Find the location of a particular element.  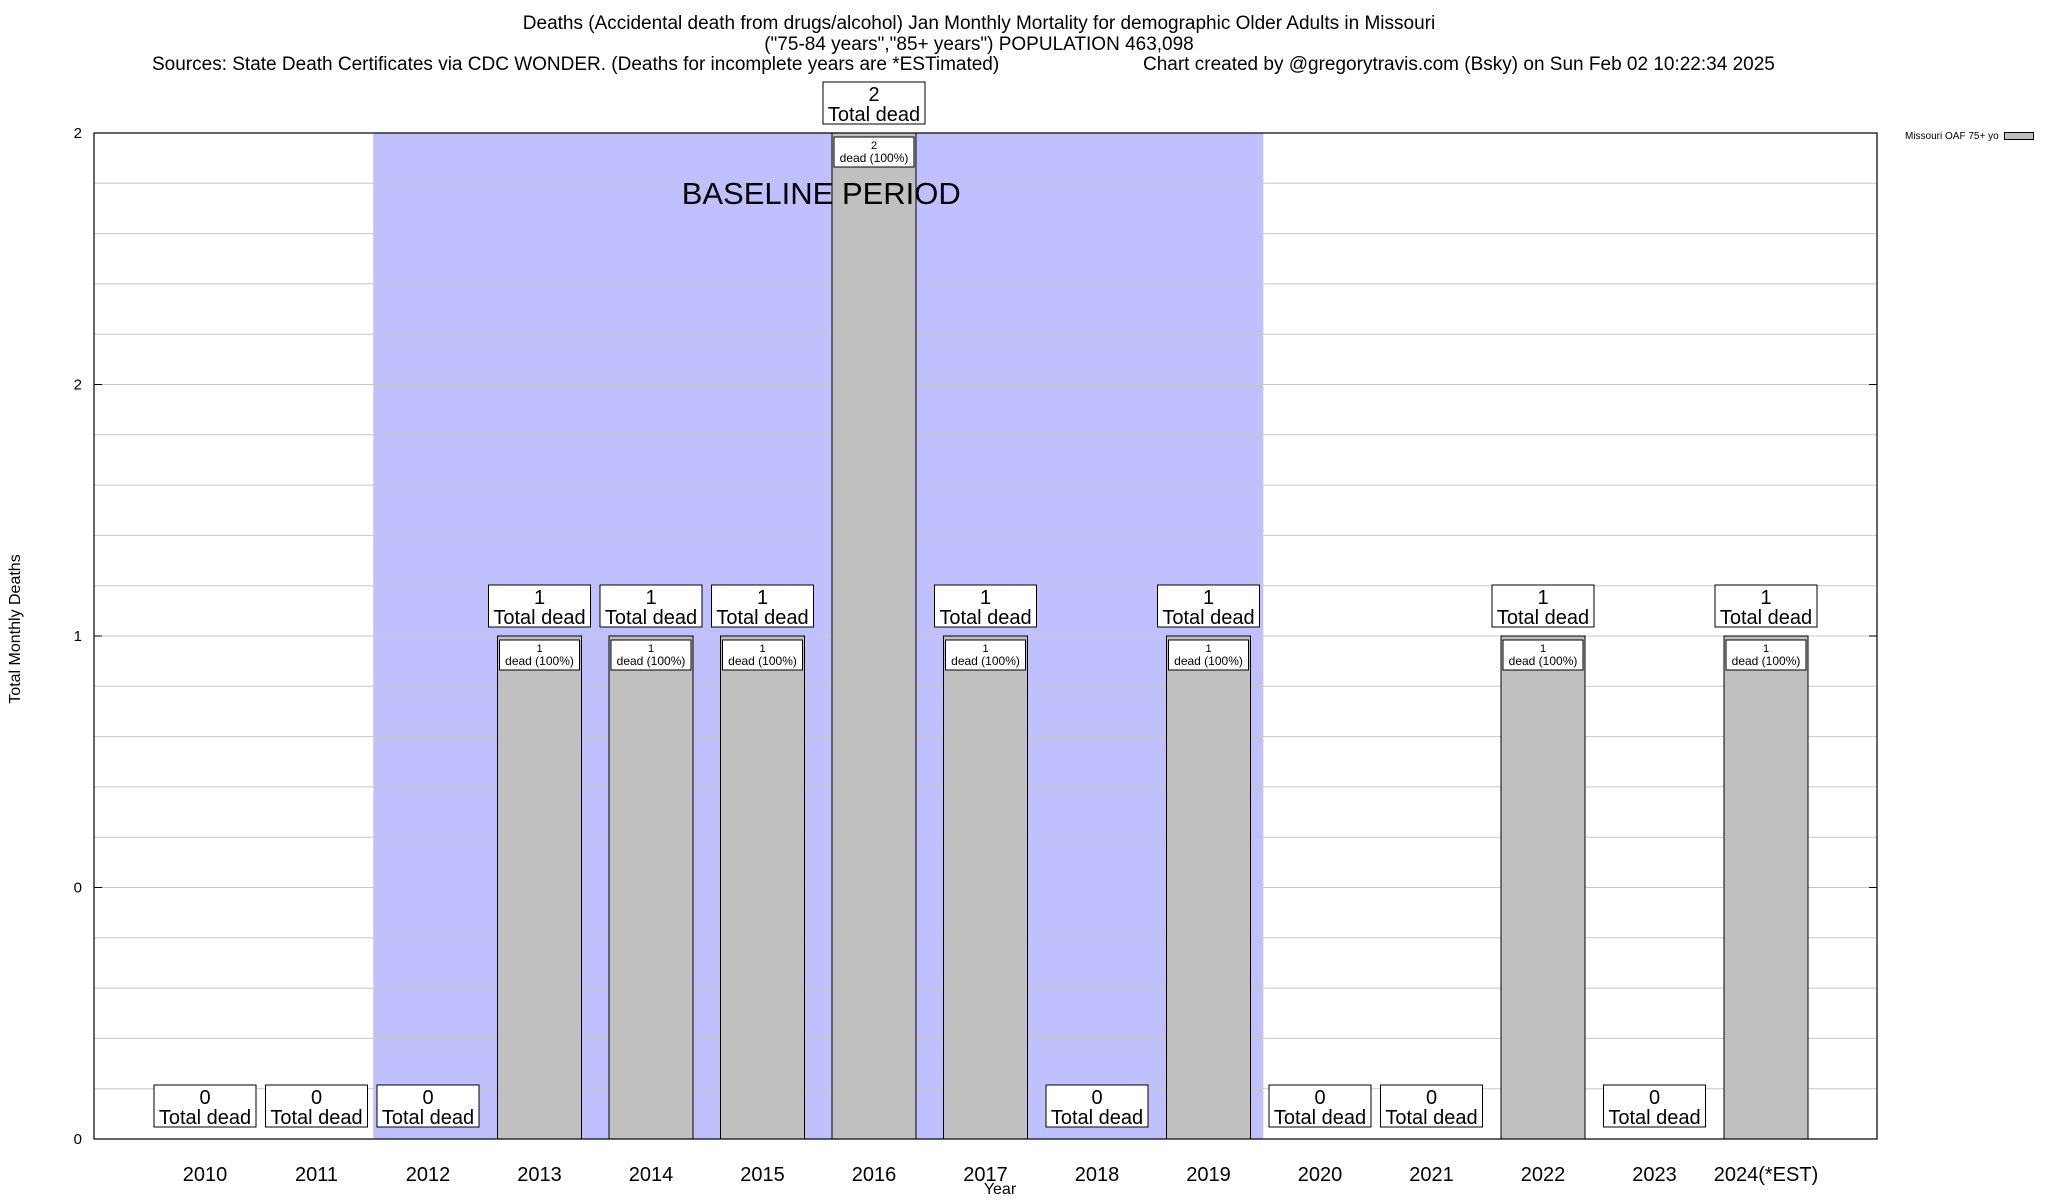

legend-entry-label: Missouri OAF 75+ yo is located at coordinates (1952, 136).